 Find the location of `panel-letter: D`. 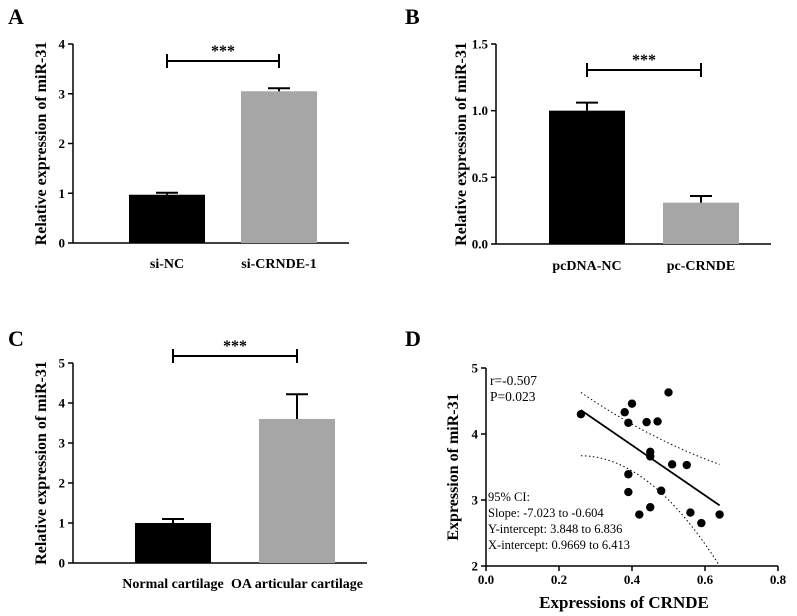

panel-letter: D is located at coordinates (413, 338).